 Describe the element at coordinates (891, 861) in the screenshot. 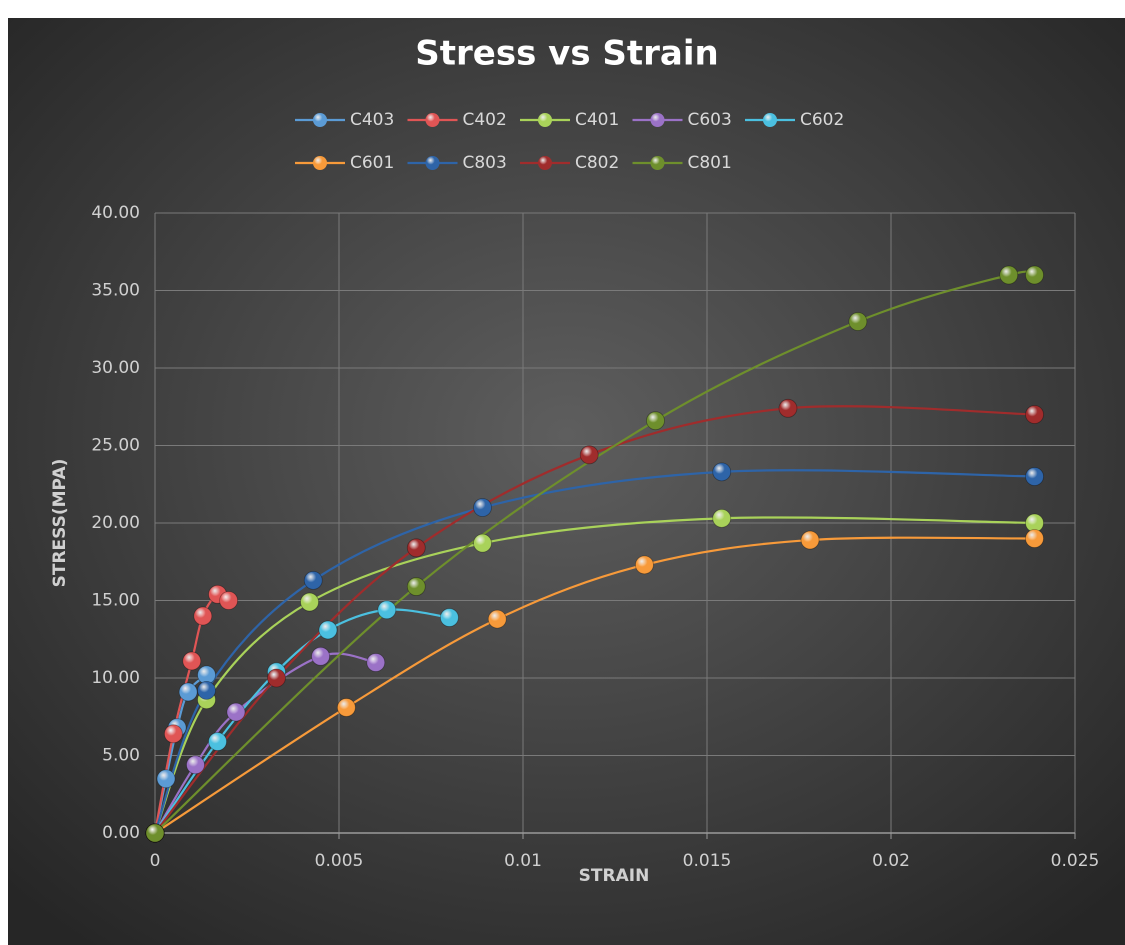

I see `x-tick-label: 0.02` at that location.